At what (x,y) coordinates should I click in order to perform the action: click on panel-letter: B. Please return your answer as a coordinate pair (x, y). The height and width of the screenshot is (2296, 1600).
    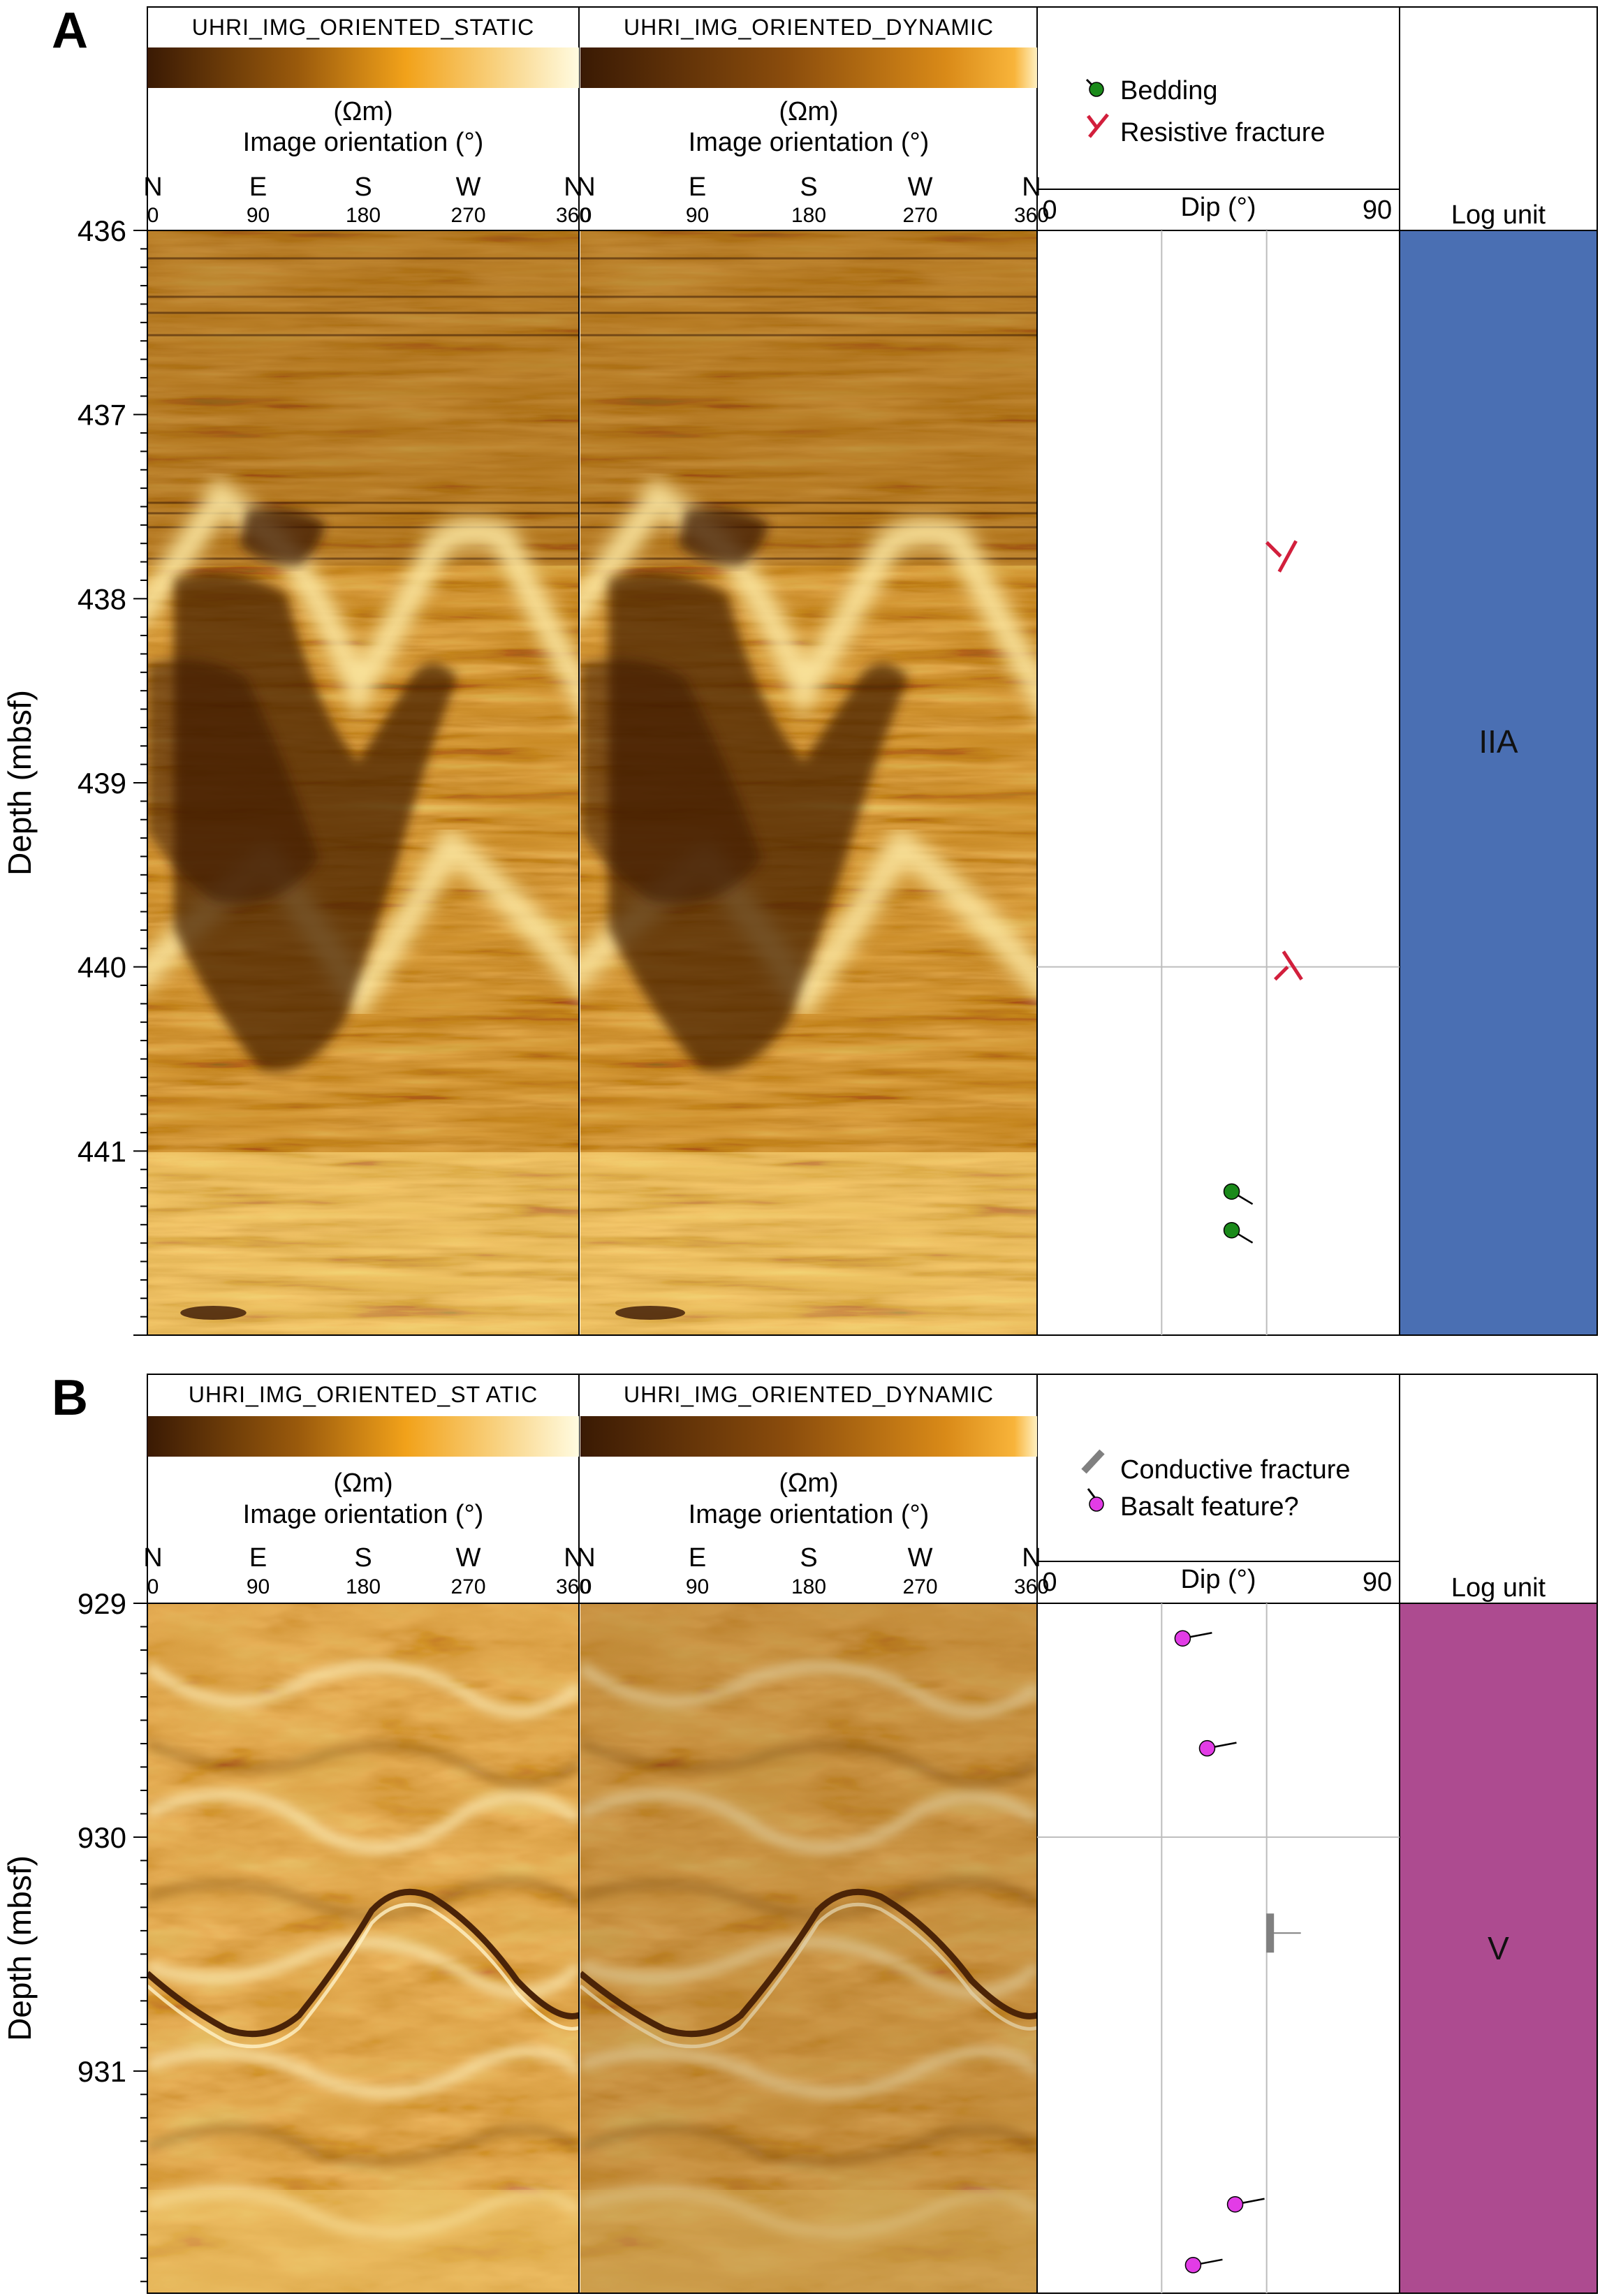
    Looking at the image, I should click on (70, 1398).